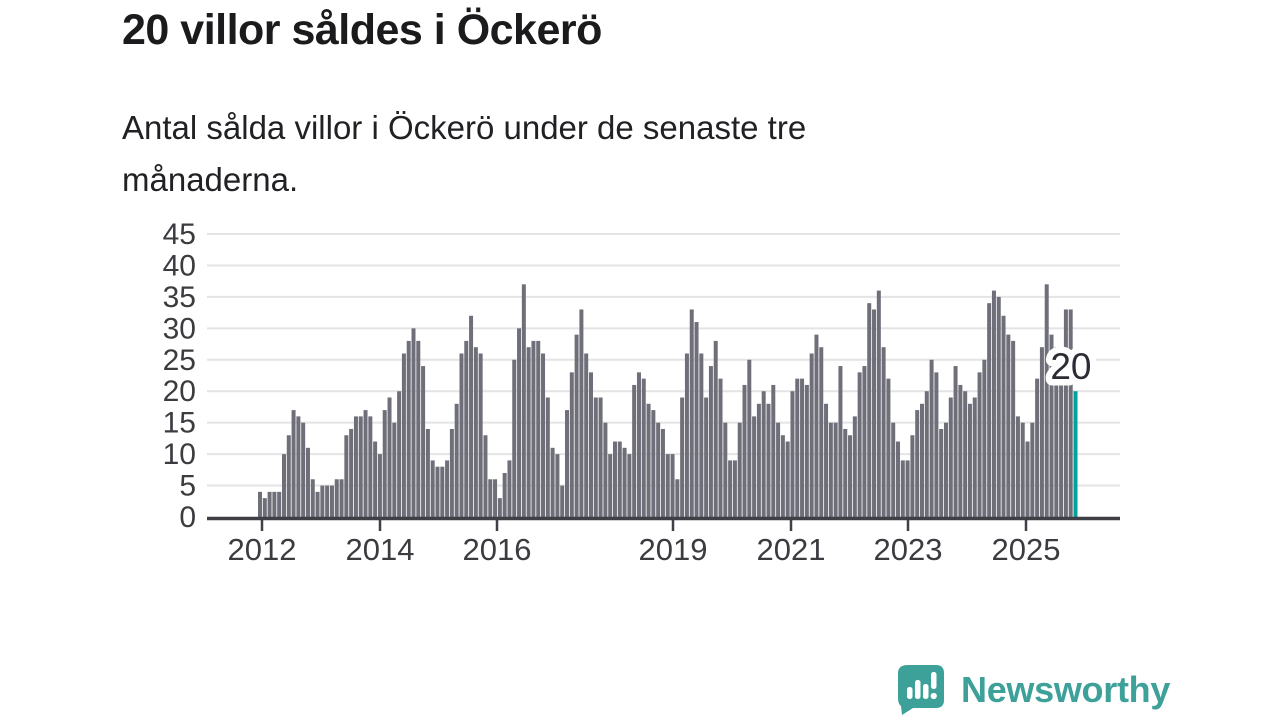 This screenshot has width=1280, height=720. Describe the element at coordinates (187, 486) in the screenshot. I see `y-tick-label: 5` at that location.